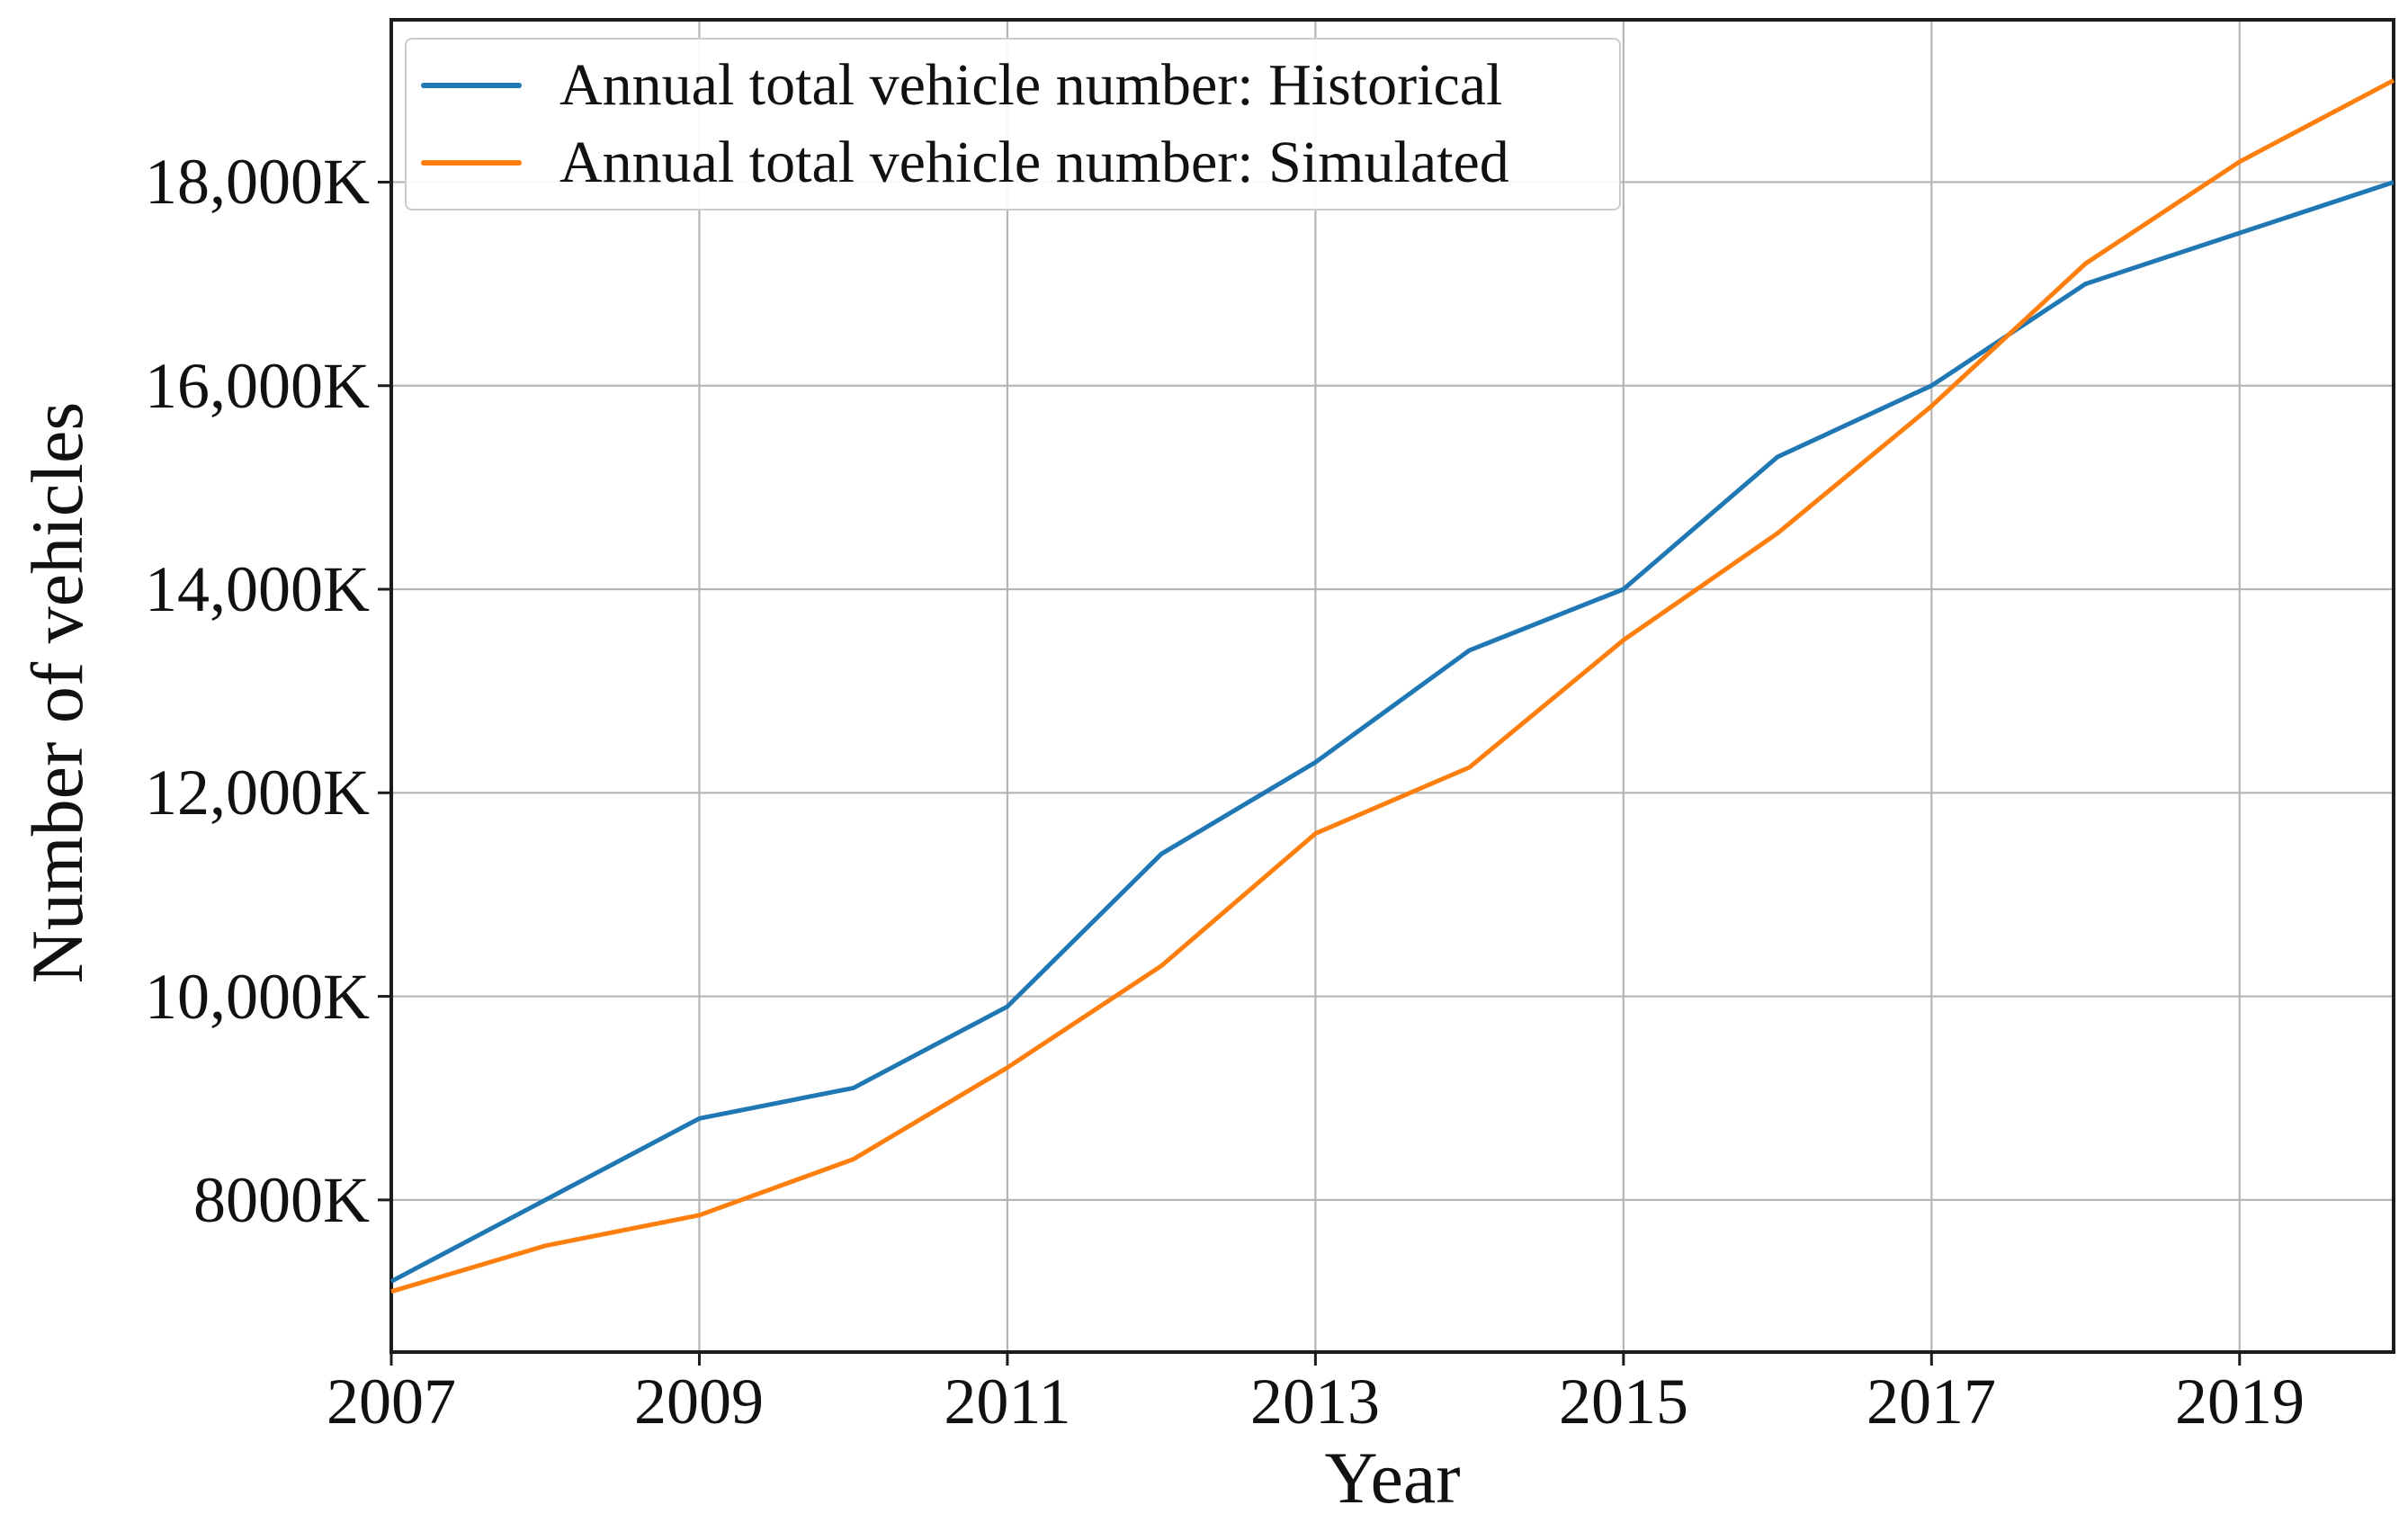  I want to click on y-tick-label: 8000K, so click(281, 1200).